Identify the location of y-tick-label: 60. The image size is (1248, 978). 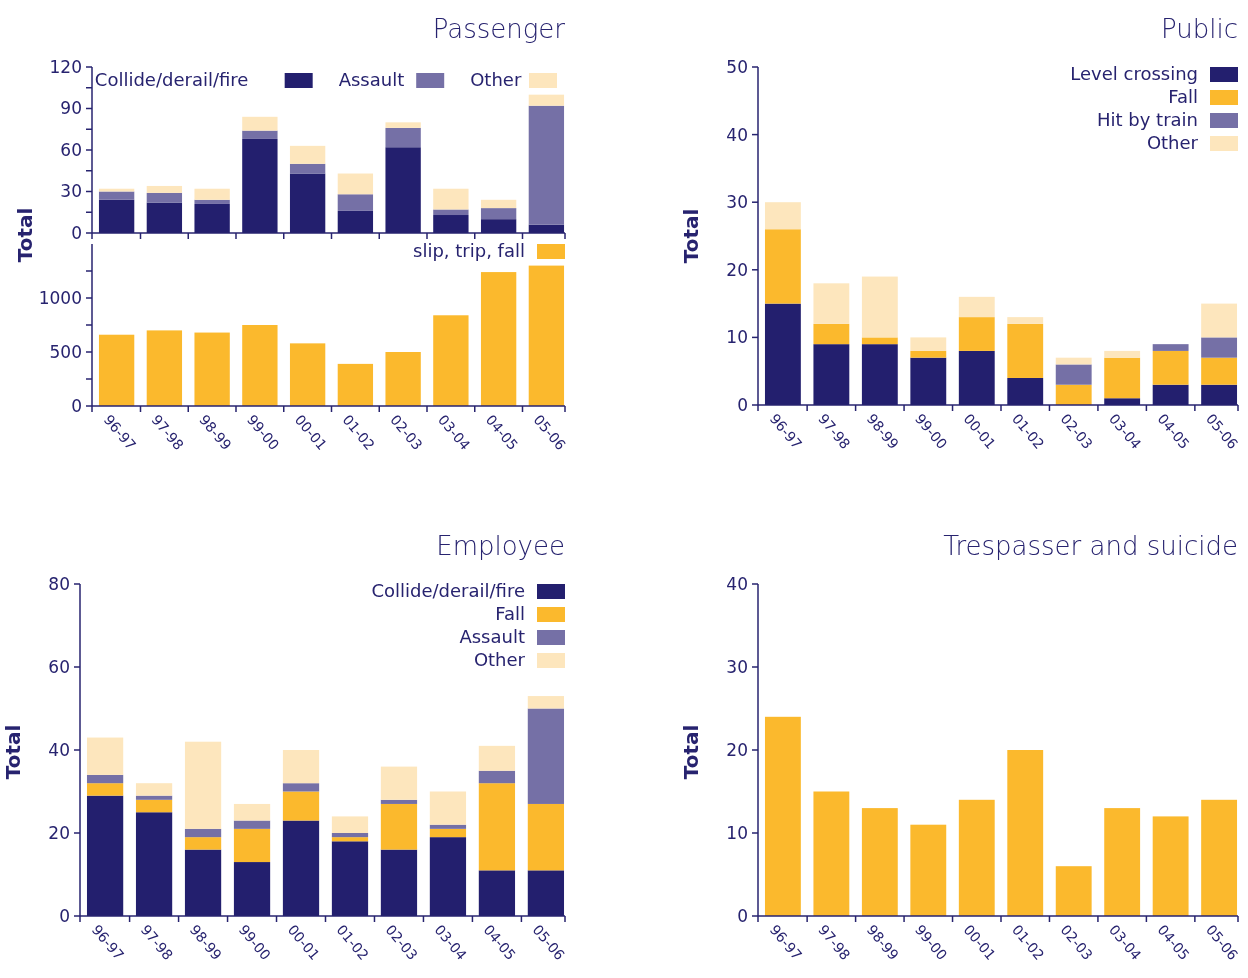
(71, 149).